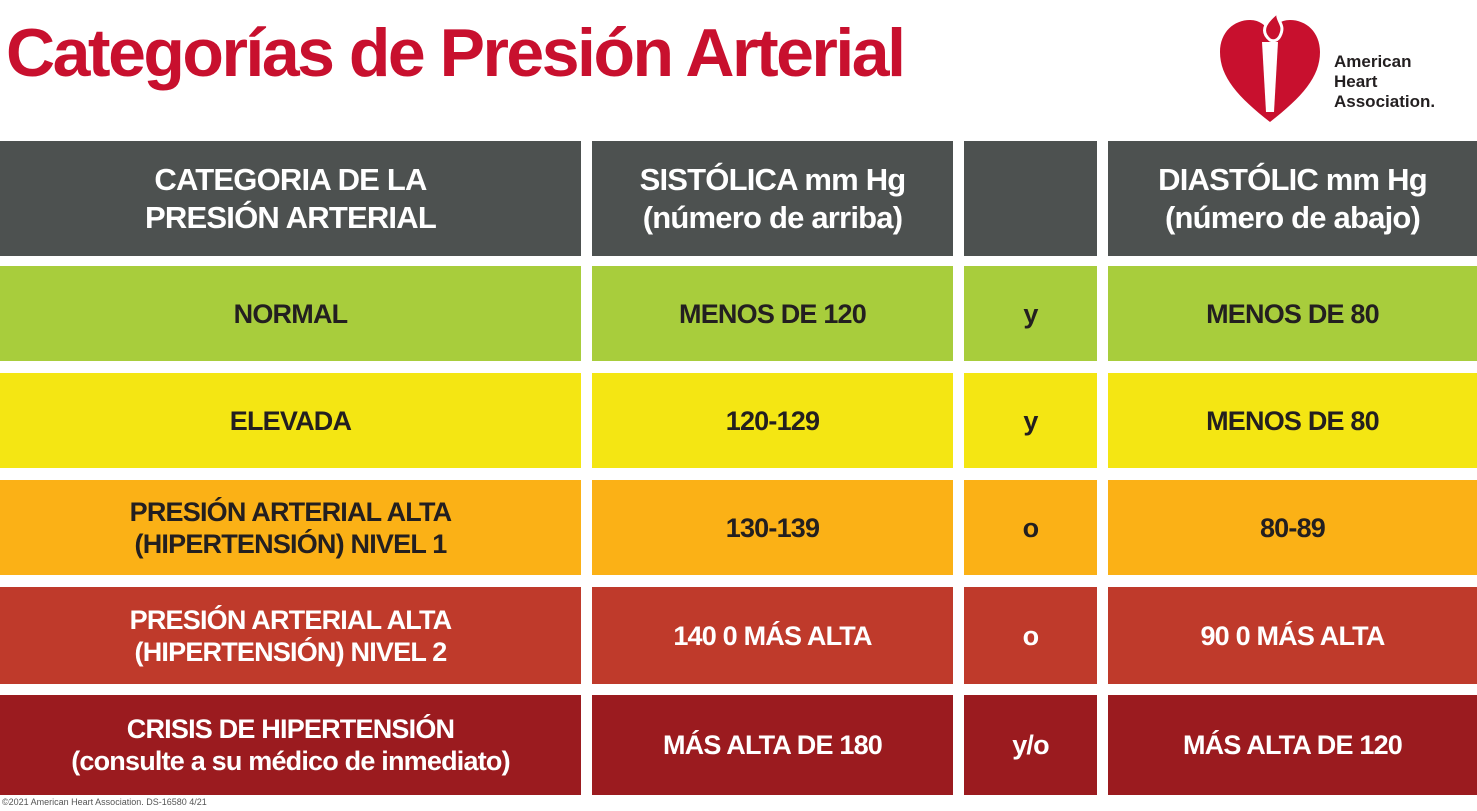 The height and width of the screenshot is (811, 1477). Describe the element at coordinates (1030, 198) in the screenshot. I see `header-cell` at that location.